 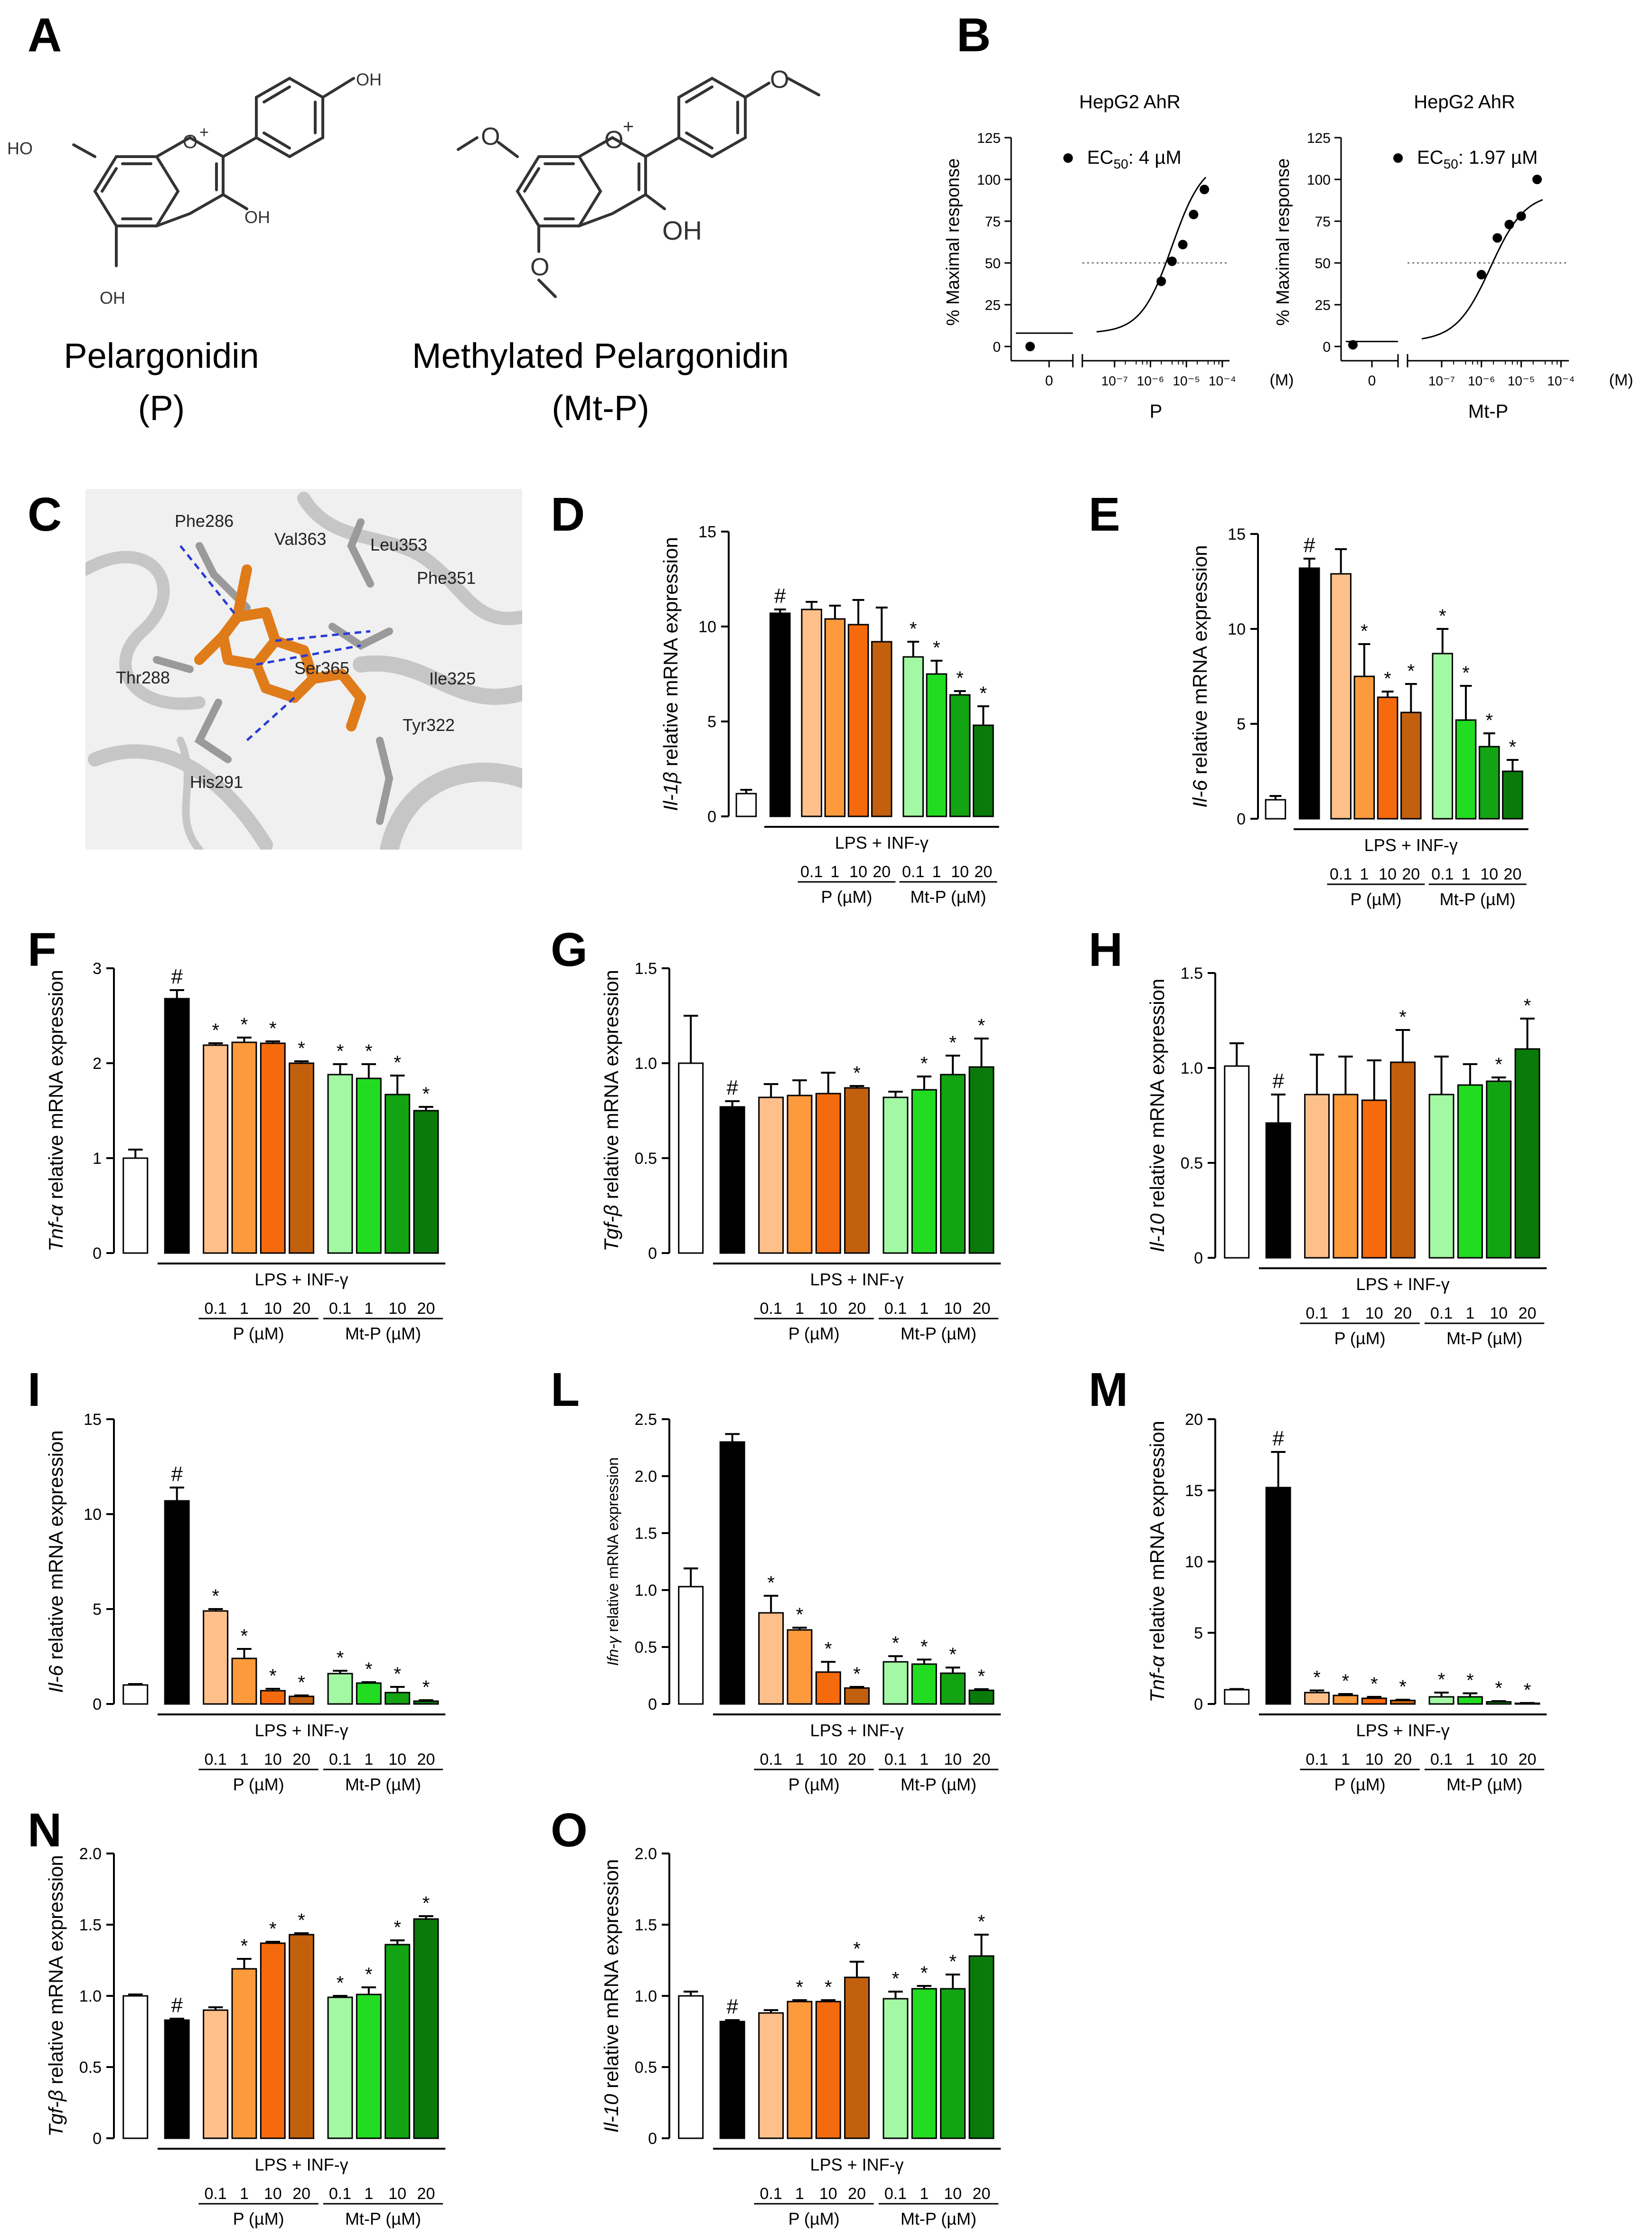 What do you see at coordinates (97, 1610) in the screenshot?
I see `y-tick-label: 5` at bounding box center [97, 1610].